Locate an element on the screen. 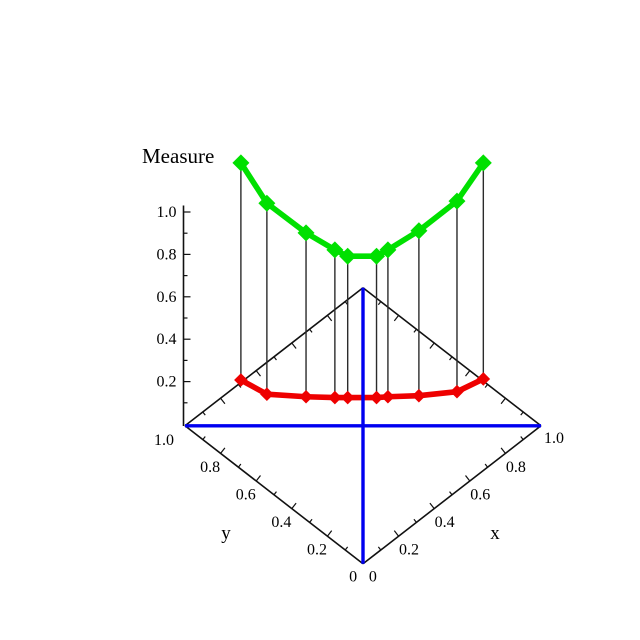  measure-axis: 0.2 0.4 0.6 0.8 1.0 is located at coordinates (174, 315).